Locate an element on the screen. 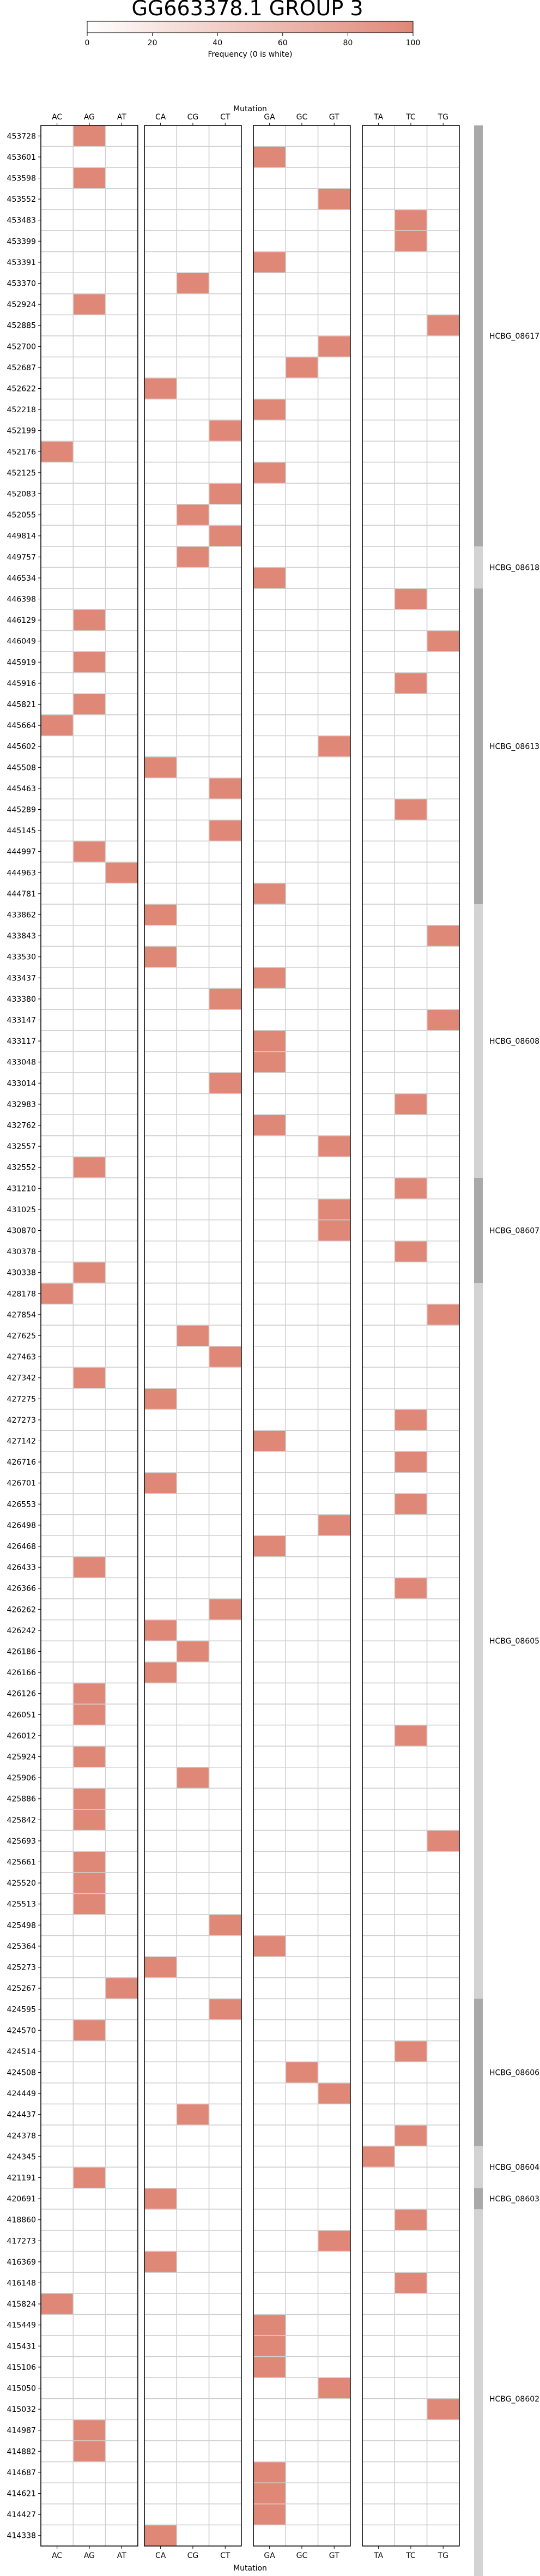 This screenshot has width=540, height=2576. row-label: 414987 is located at coordinates (21, 2431).